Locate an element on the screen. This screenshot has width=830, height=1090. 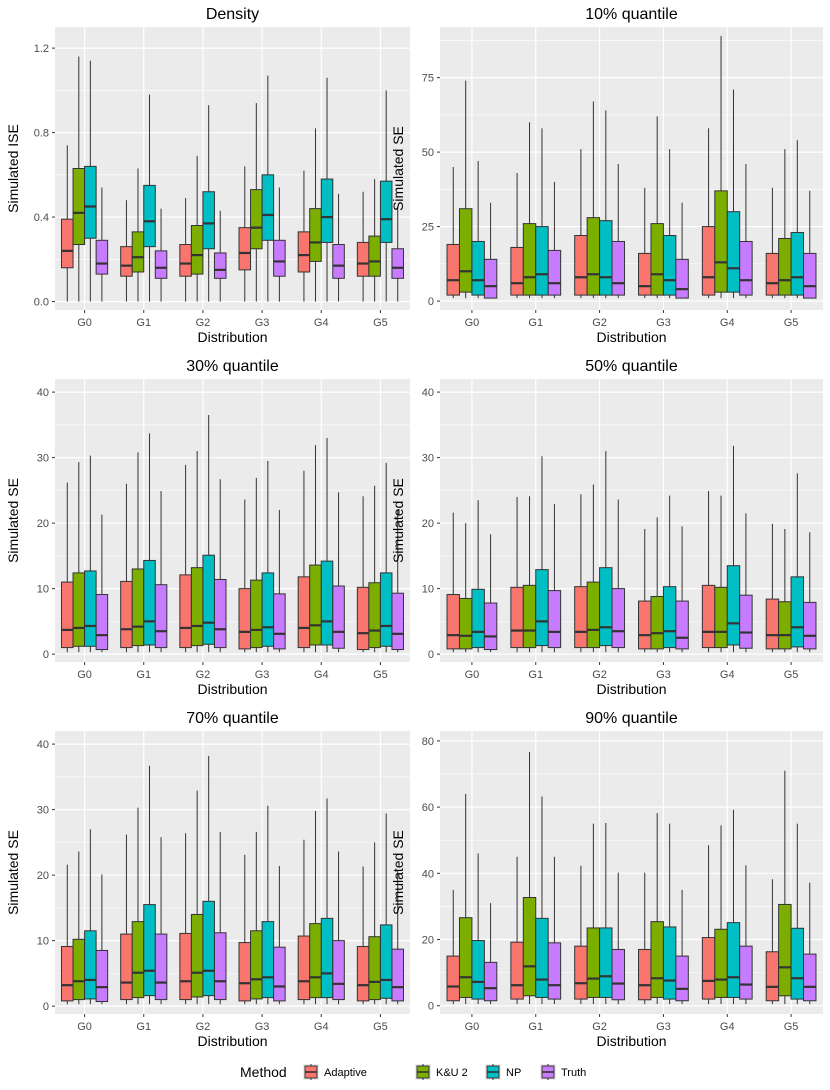
y-tick-label: 20 is located at coordinates (43, 876).